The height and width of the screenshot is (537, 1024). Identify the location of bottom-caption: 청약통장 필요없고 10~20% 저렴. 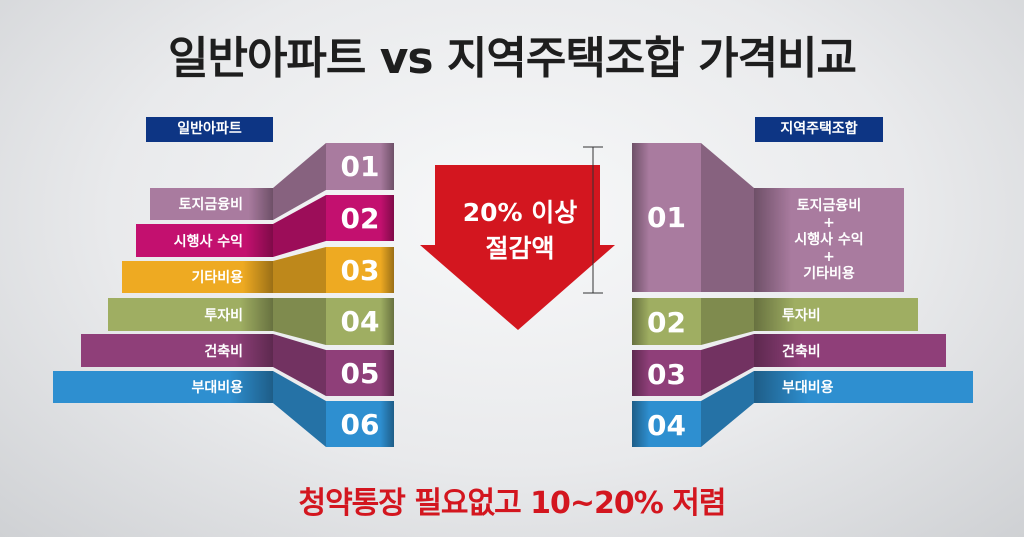
(512, 503).